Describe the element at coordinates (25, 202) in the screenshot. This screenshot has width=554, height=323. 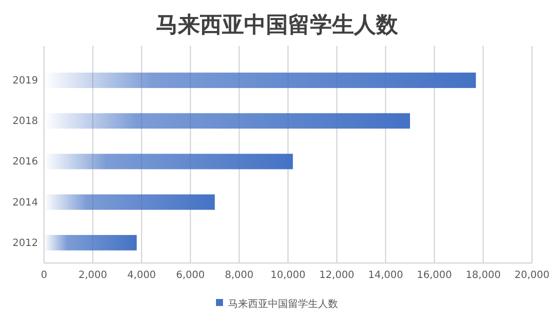
I see `y-tick-label: 2014` at that location.